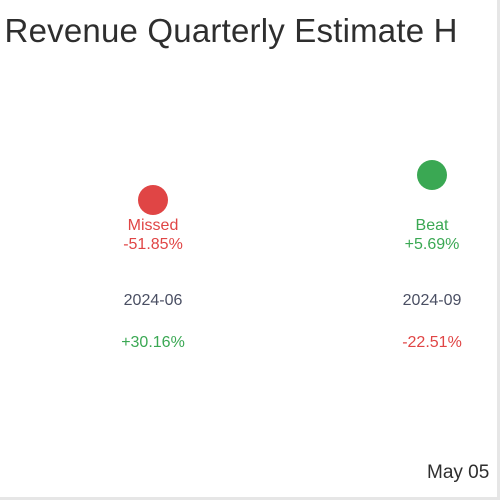 The height and width of the screenshot is (500, 500). Describe the element at coordinates (432, 225) in the screenshot. I see `result-status-label: Beat` at that location.